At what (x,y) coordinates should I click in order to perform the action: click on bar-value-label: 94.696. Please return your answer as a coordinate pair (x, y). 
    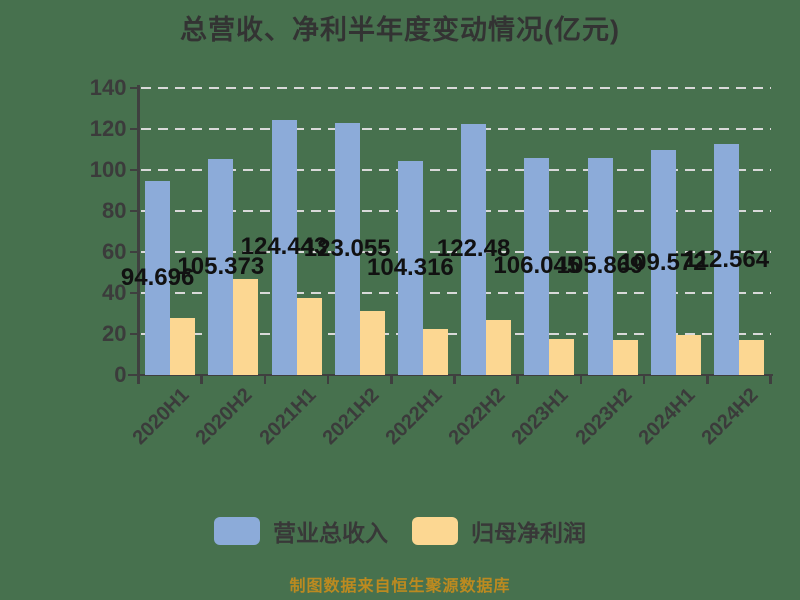
    Looking at the image, I should click on (157, 277).